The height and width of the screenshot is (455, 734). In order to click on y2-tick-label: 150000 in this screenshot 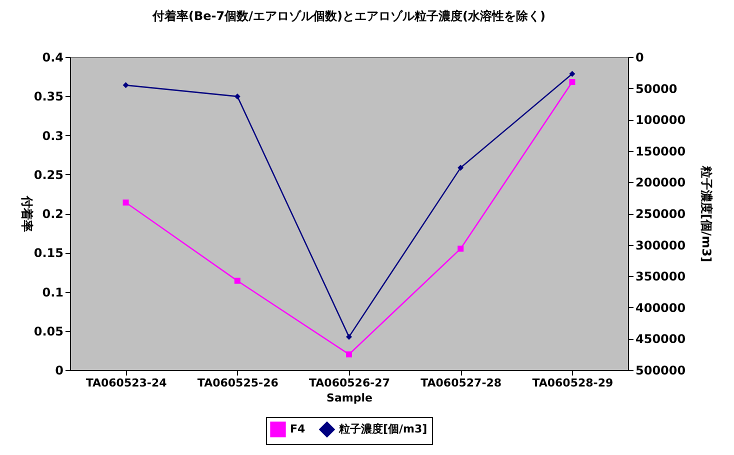, I will do `click(661, 151)`.